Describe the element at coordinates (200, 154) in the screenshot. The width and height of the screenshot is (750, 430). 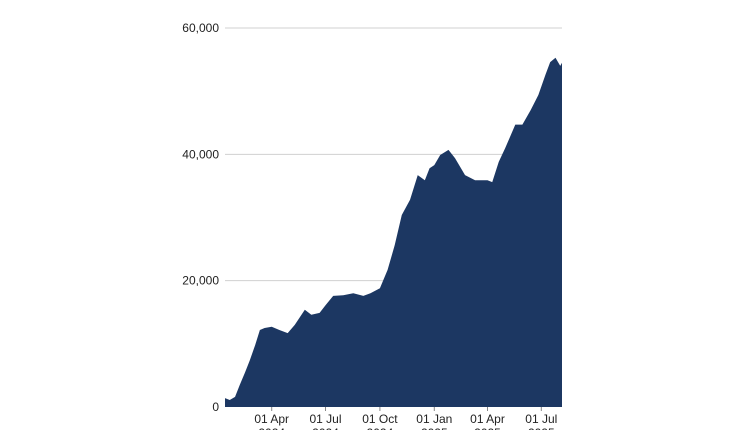
I see `y-tick-label: 40,000` at that location.